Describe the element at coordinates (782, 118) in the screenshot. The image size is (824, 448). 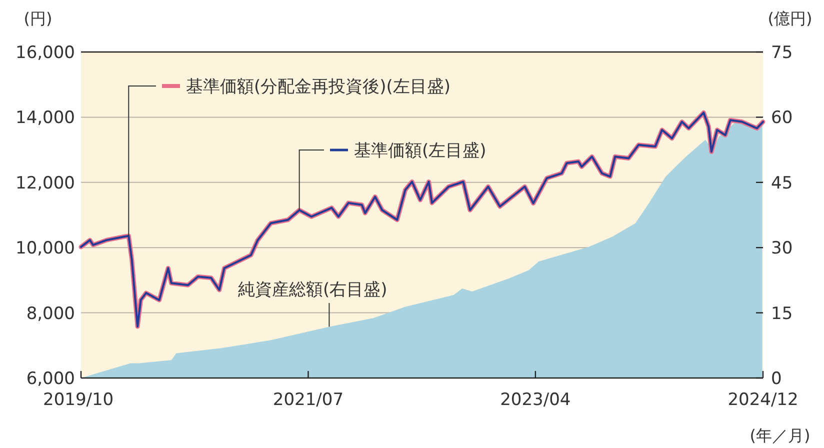
I see `y2-tick-label: 60` at that location.